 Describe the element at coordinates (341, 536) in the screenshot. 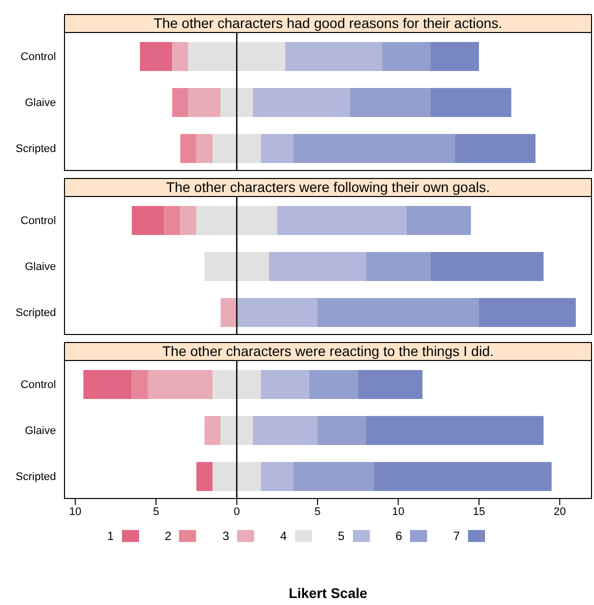

I see `legend-label: 5` at that location.